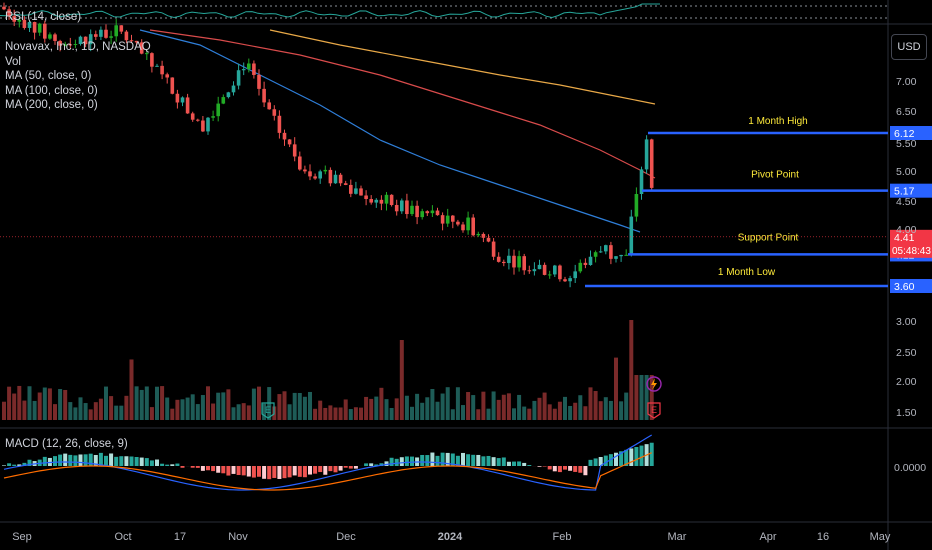 This screenshot has height=550, width=932. I want to click on earnings-marker-shape, so click(268, 410).